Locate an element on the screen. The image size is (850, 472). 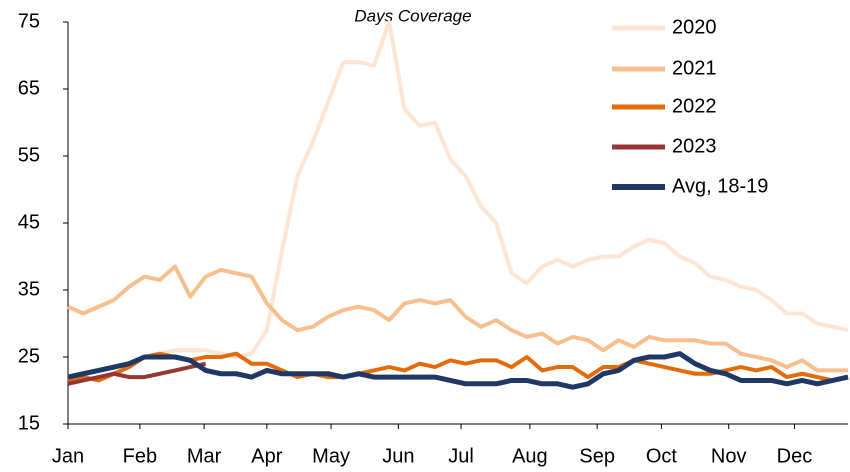
chart-title: Days Coverage is located at coordinates (412, 15).